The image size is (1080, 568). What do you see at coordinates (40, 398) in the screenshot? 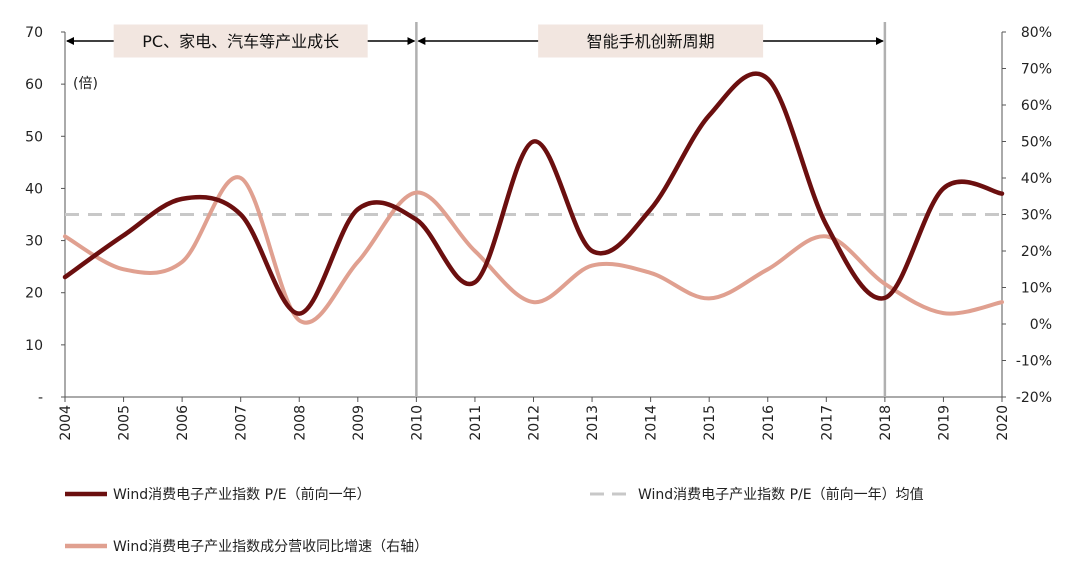
I see `left-tick-label: -` at bounding box center [40, 398].